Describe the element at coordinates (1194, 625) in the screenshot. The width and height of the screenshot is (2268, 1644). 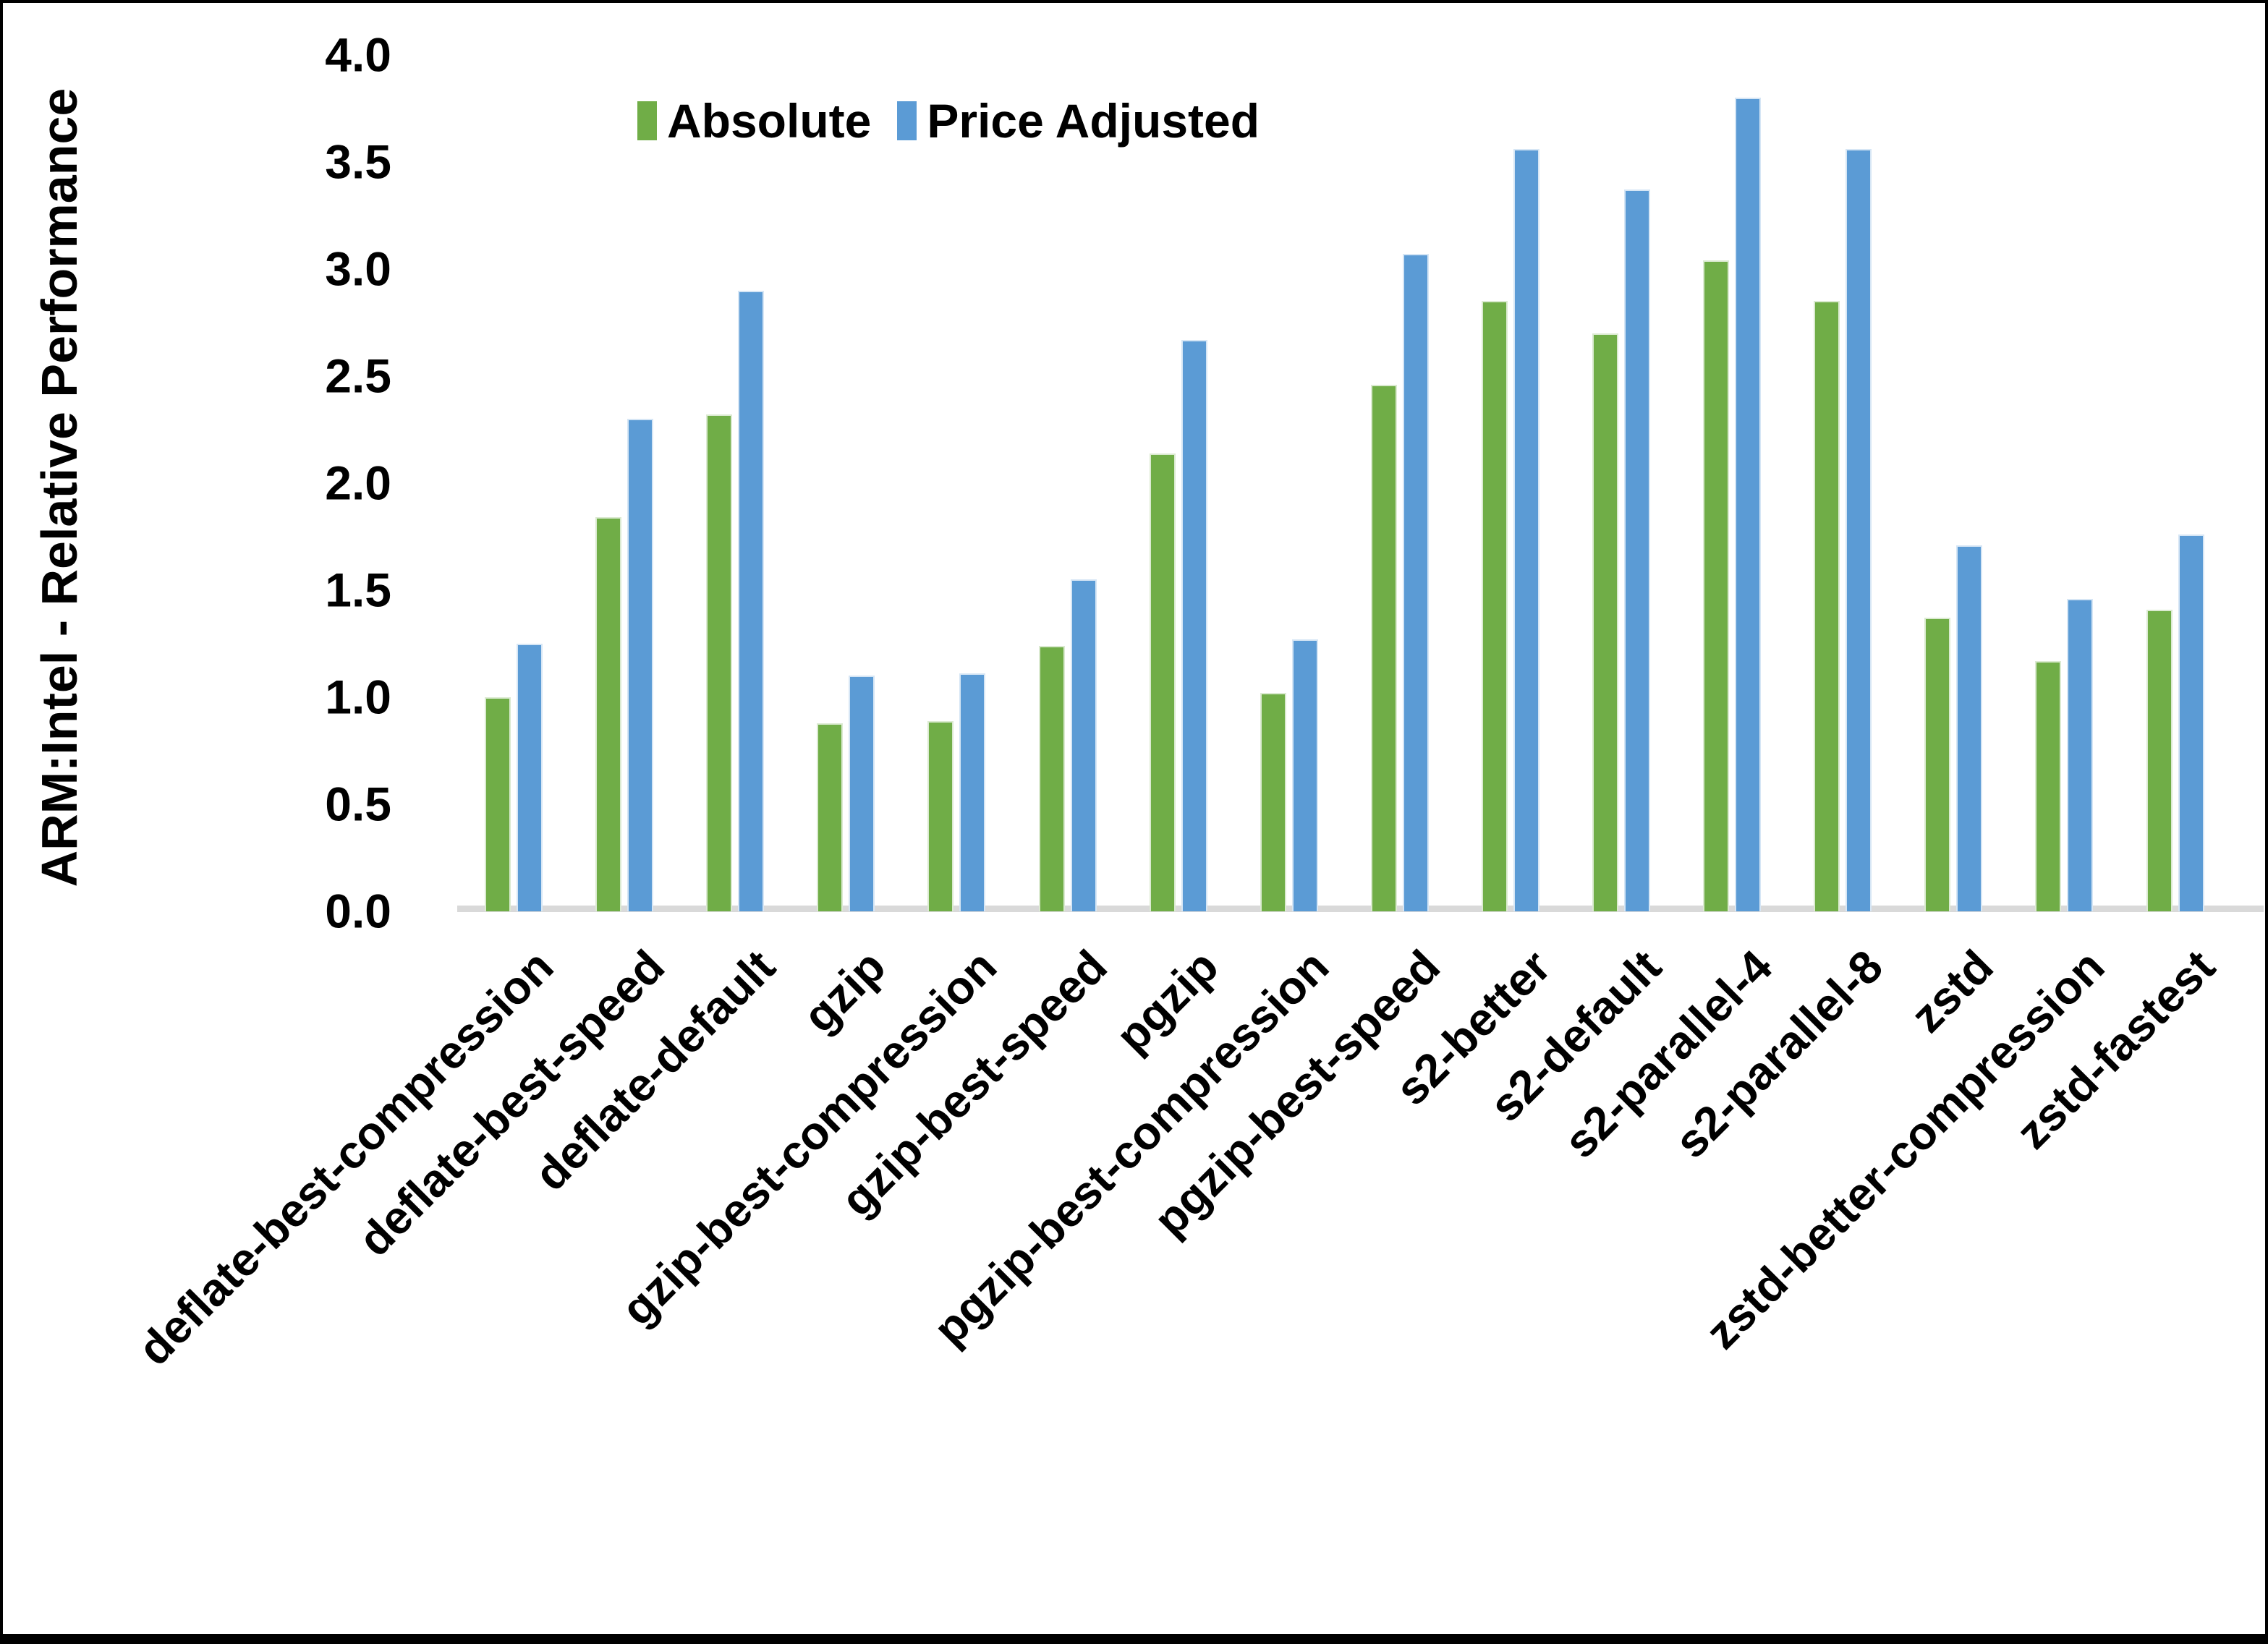
I see `bar-price-adjusted-pgzip` at that location.